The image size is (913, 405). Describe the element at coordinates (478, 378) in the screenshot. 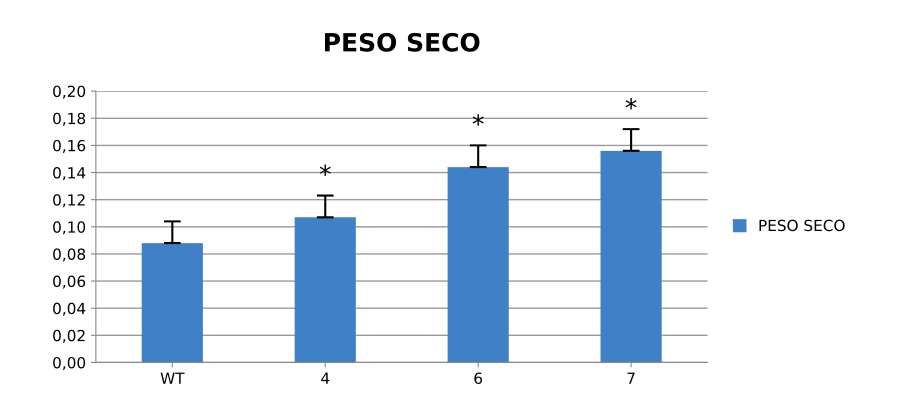

I see `x-tick-label: 6` at that location.